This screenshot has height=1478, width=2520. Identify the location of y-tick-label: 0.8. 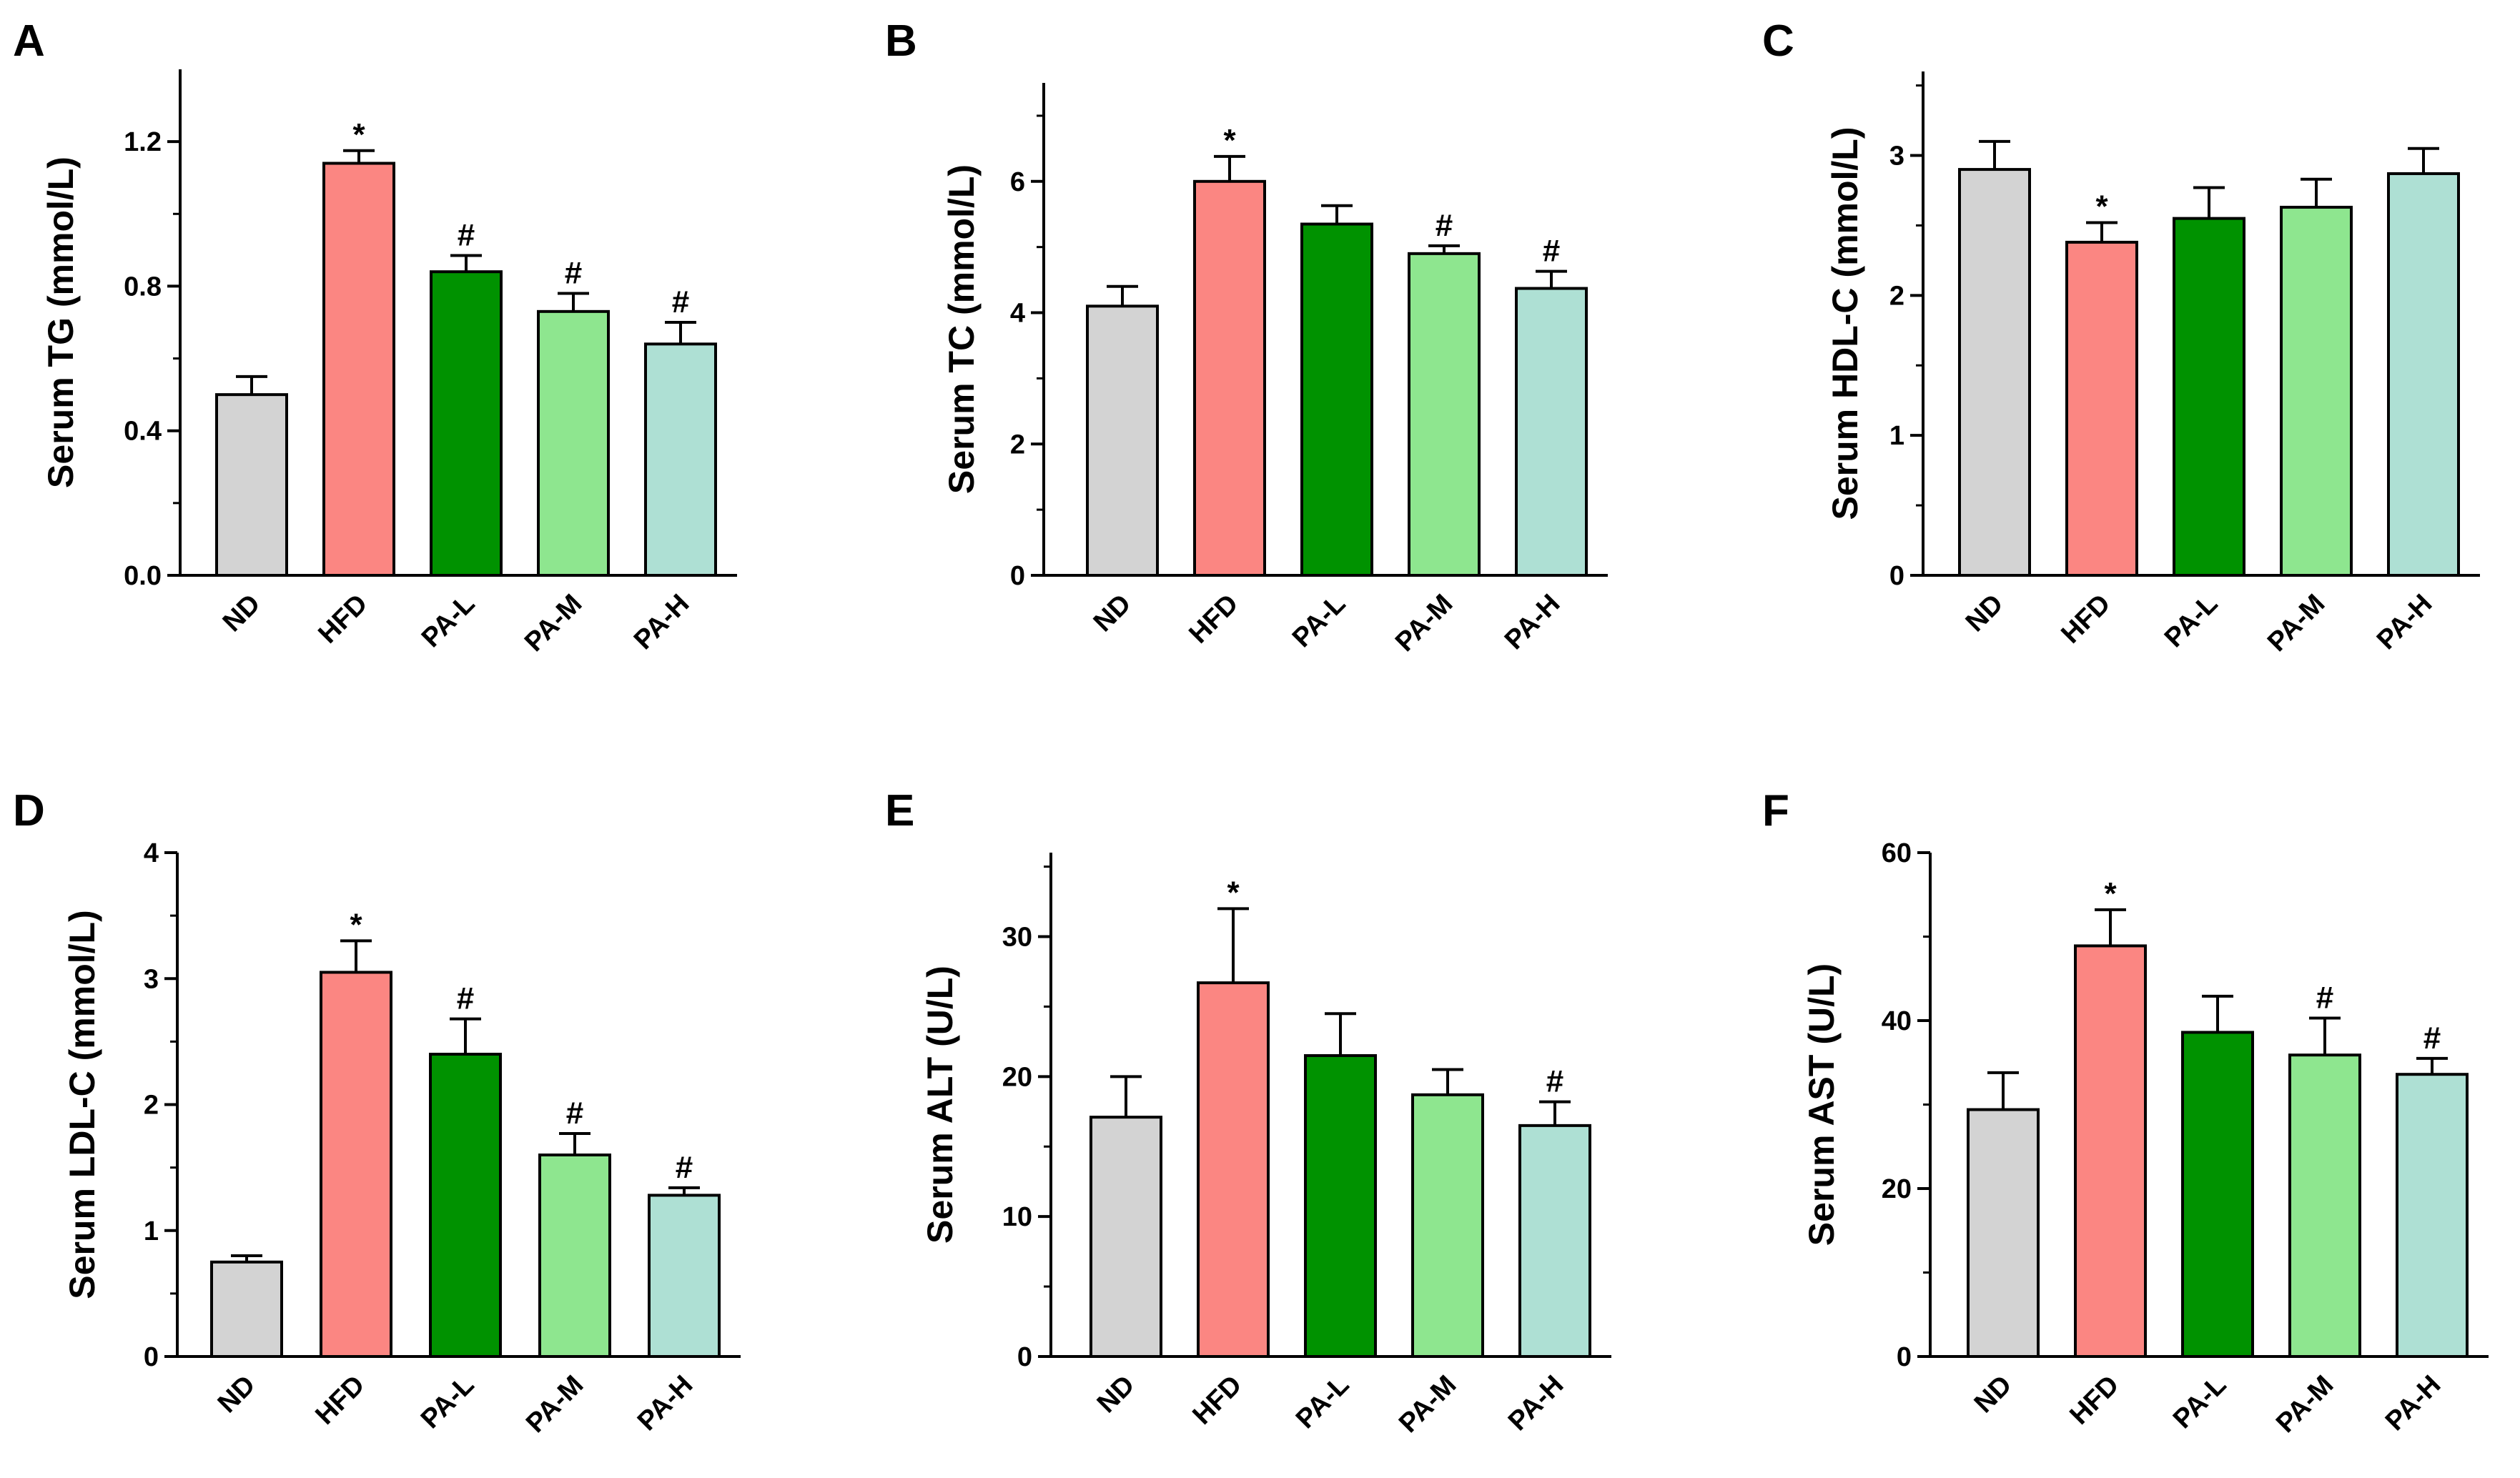
(143, 287).